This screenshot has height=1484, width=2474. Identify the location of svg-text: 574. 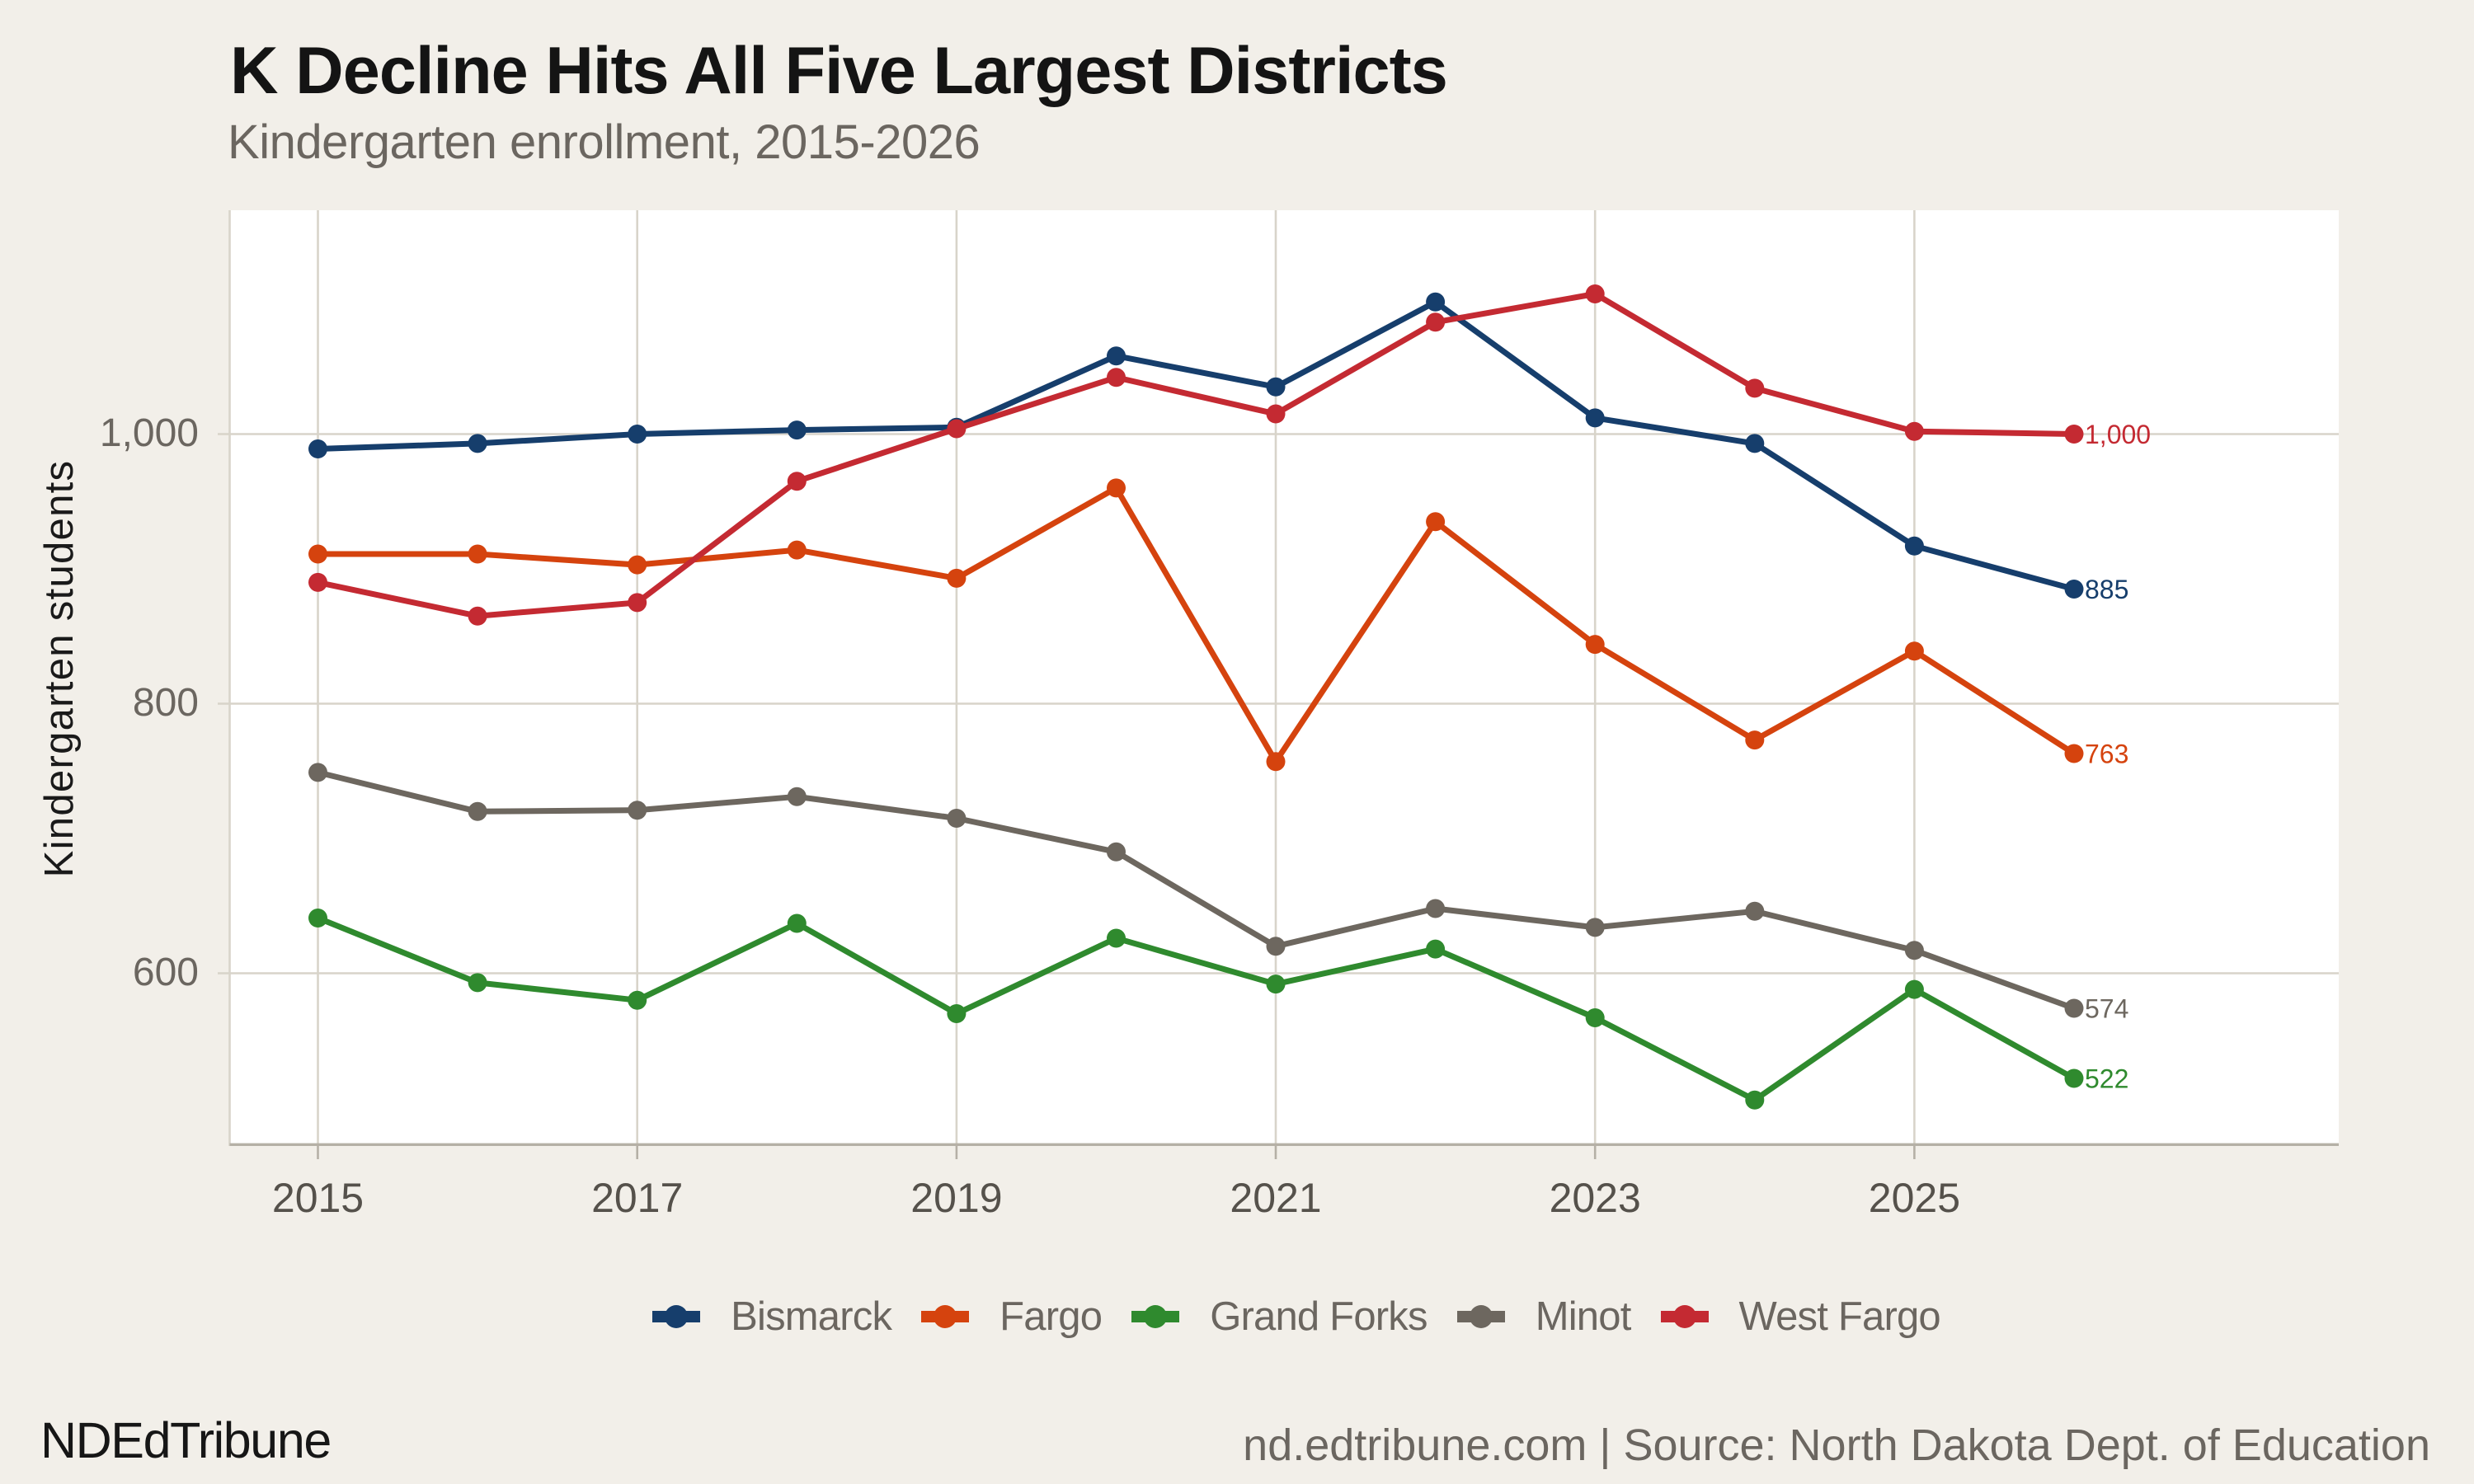
(2106, 1009).